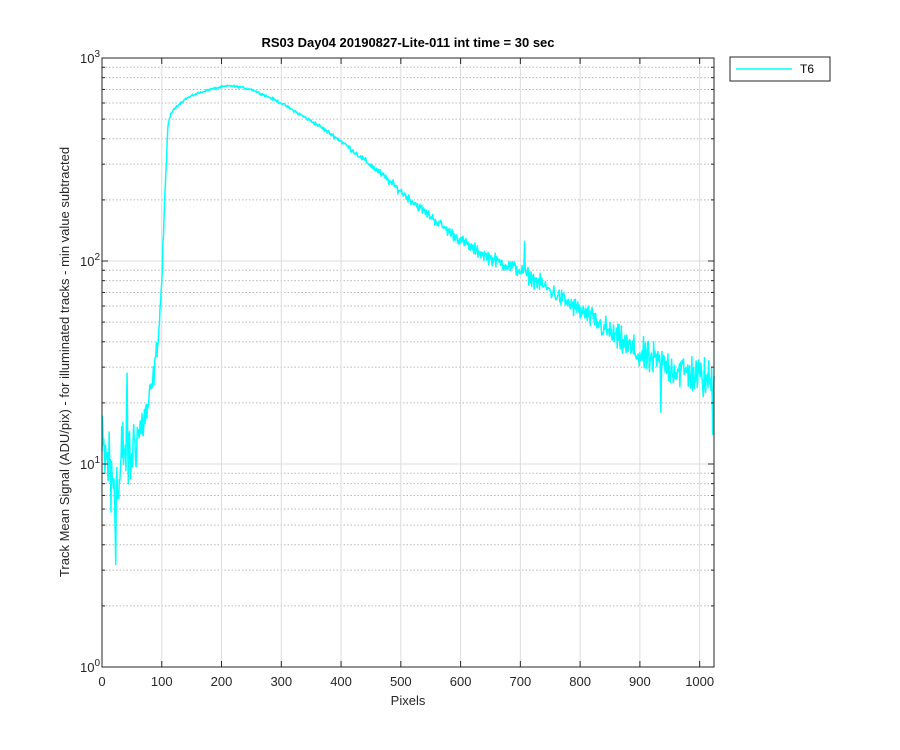  What do you see at coordinates (401, 681) in the screenshot?
I see `x-tick-label: 500` at bounding box center [401, 681].